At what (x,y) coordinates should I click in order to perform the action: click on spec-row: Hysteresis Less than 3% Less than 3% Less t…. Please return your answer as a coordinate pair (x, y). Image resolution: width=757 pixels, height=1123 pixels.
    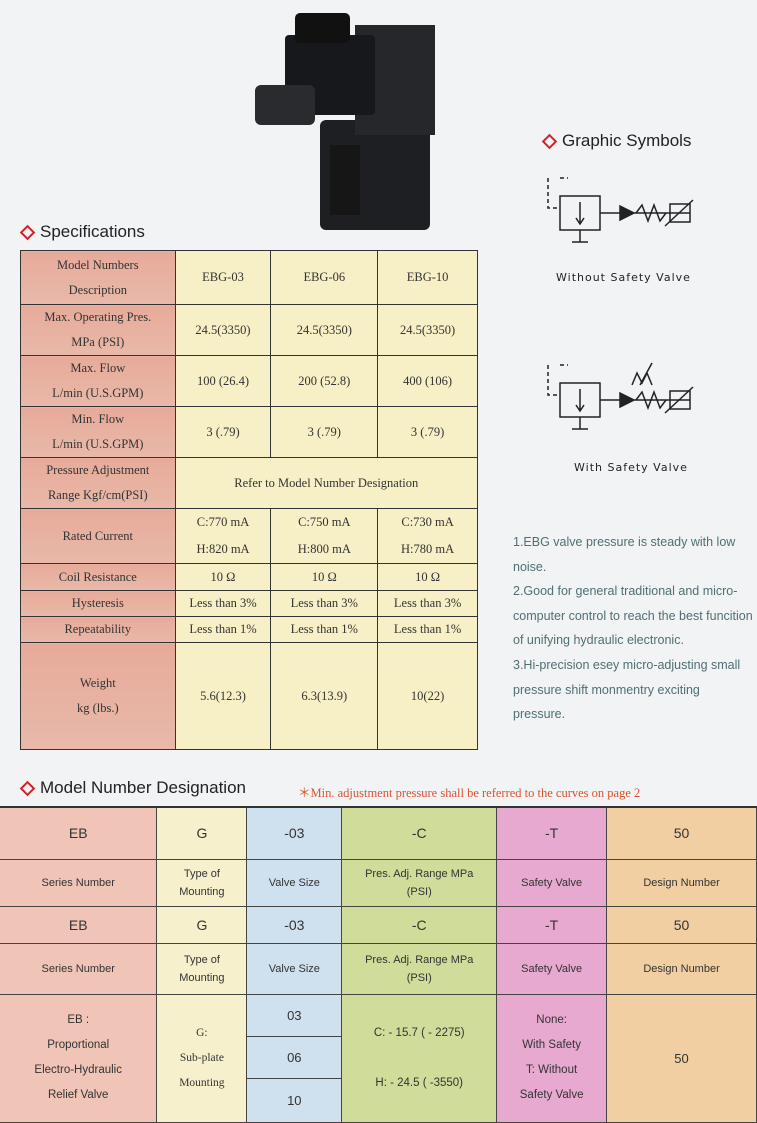
    Looking at the image, I should click on (249, 603).